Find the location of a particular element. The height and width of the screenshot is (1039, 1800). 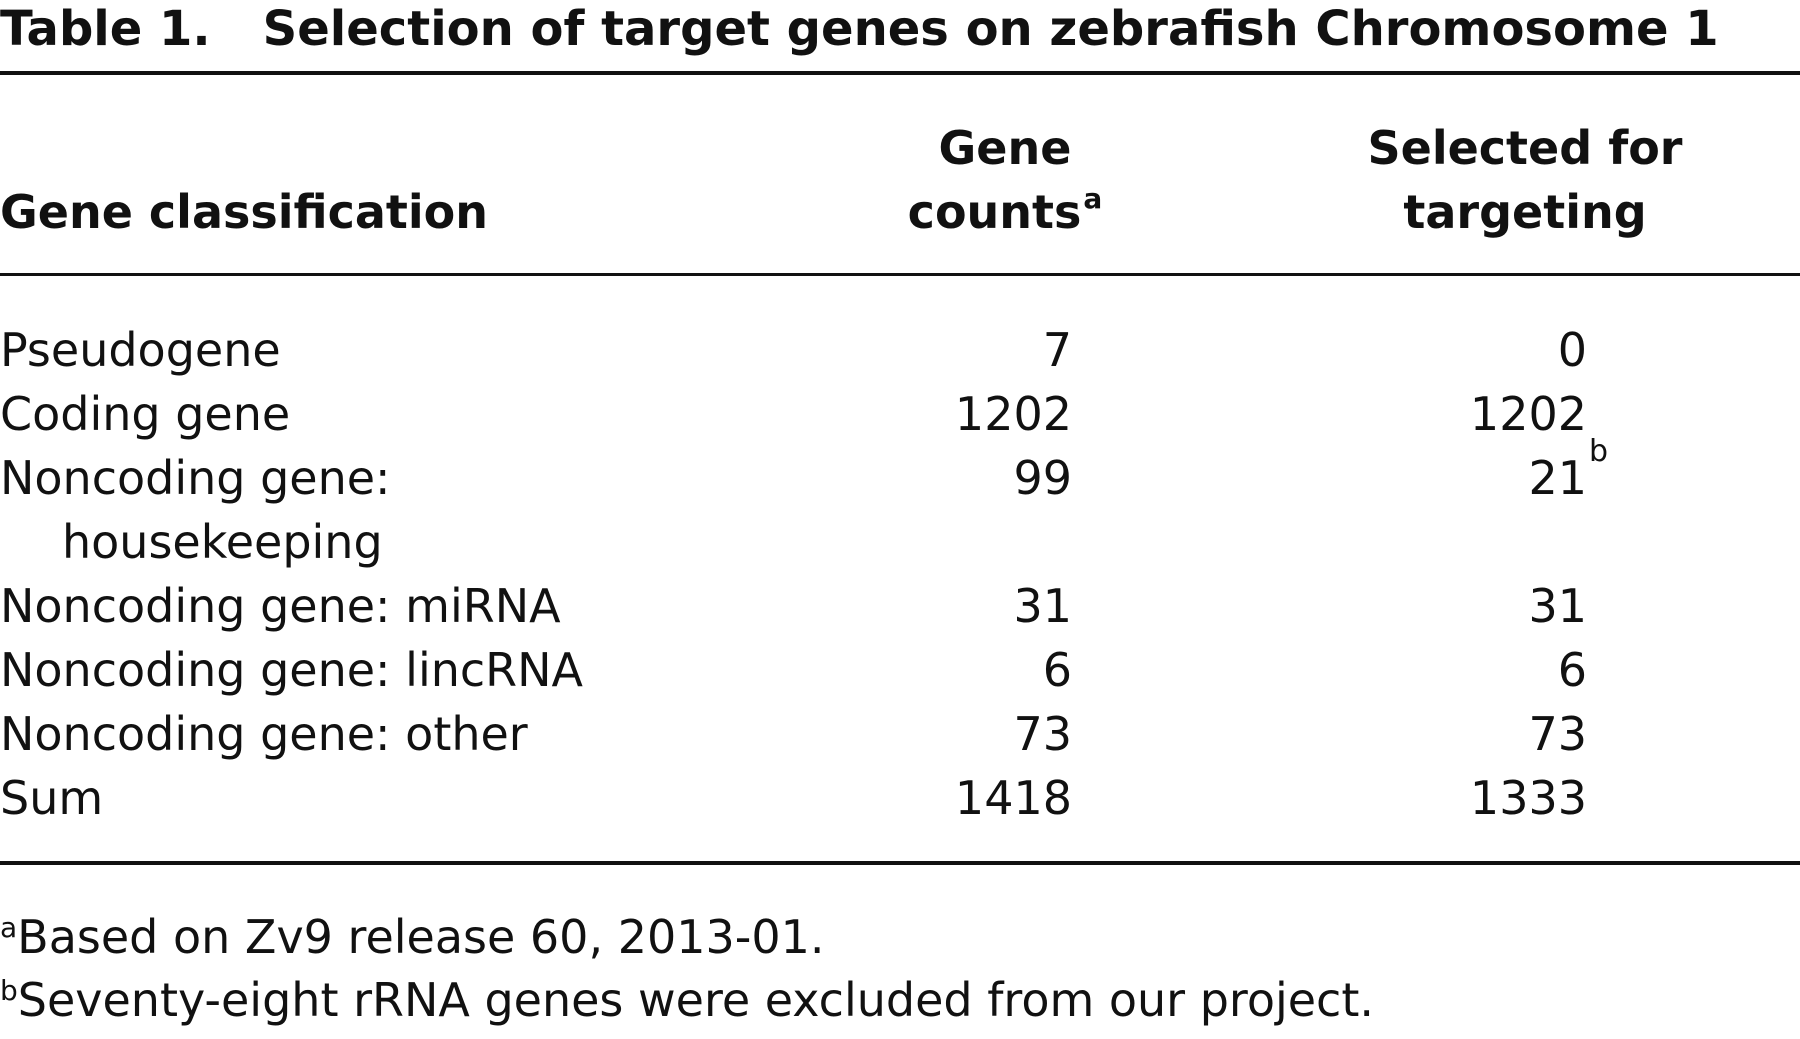

cell-selected: 1333 is located at coordinates (1528, 798).